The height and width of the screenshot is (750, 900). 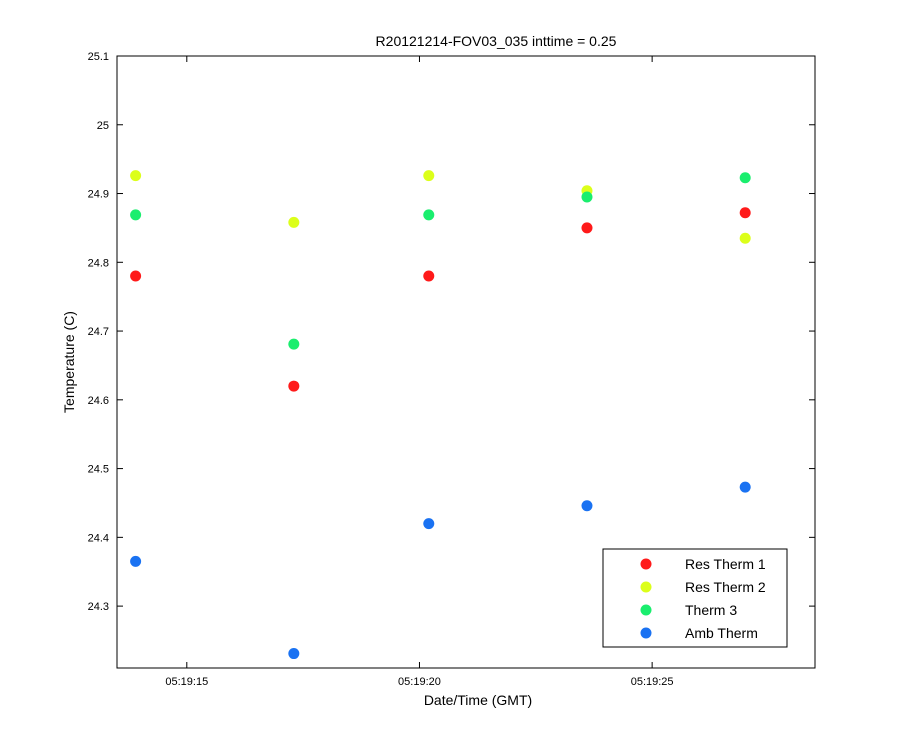 I want to click on y-tick-label: 25.1, so click(x=98, y=57).